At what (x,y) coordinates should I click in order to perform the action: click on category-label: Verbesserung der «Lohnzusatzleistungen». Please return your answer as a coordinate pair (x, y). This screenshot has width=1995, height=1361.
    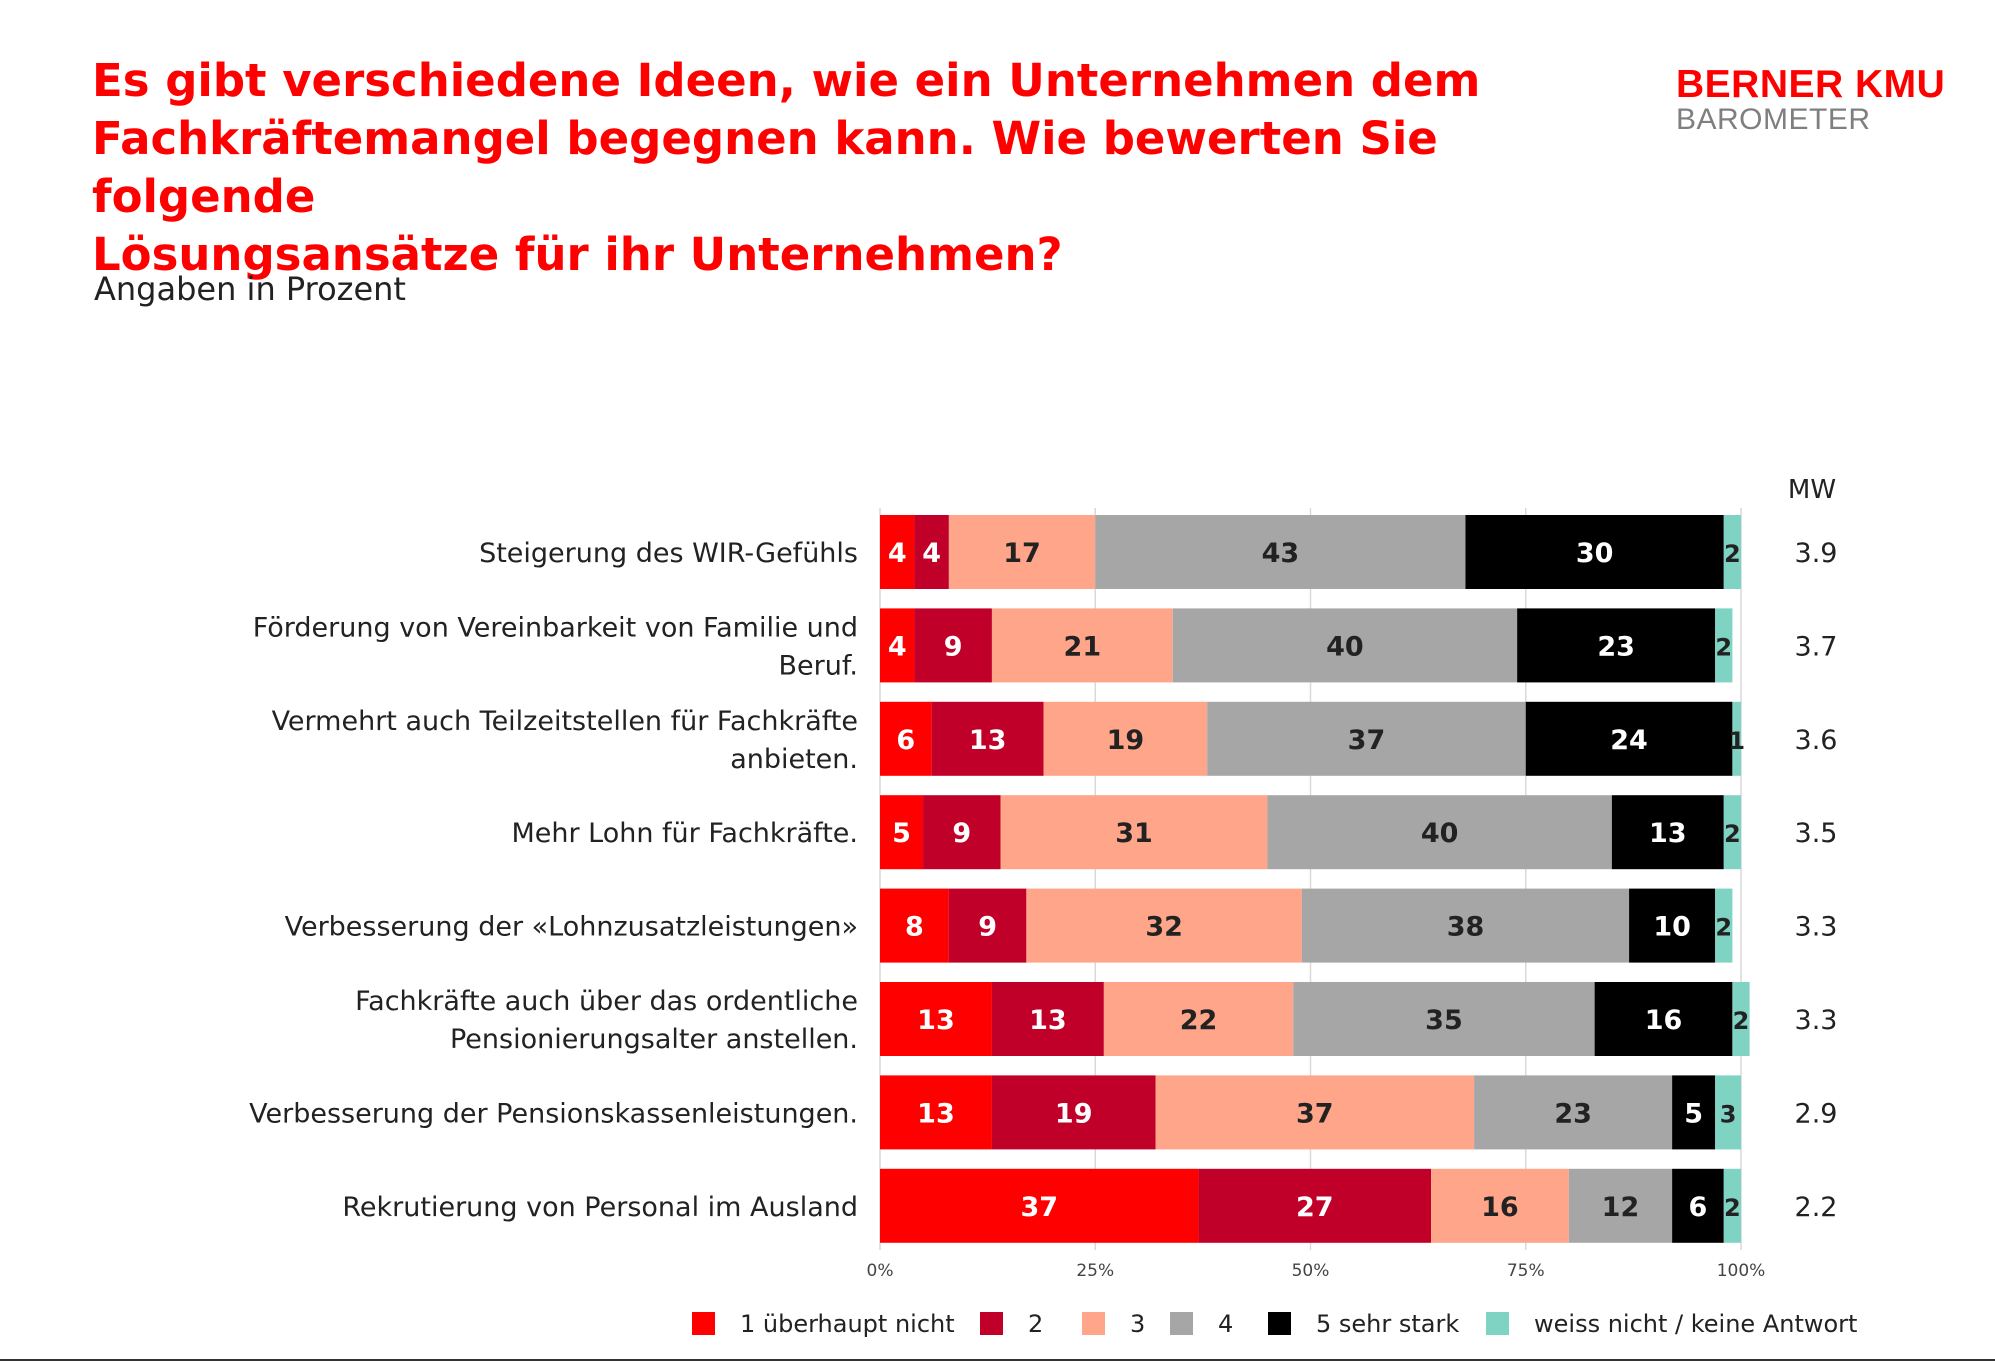
    Looking at the image, I should click on (571, 927).